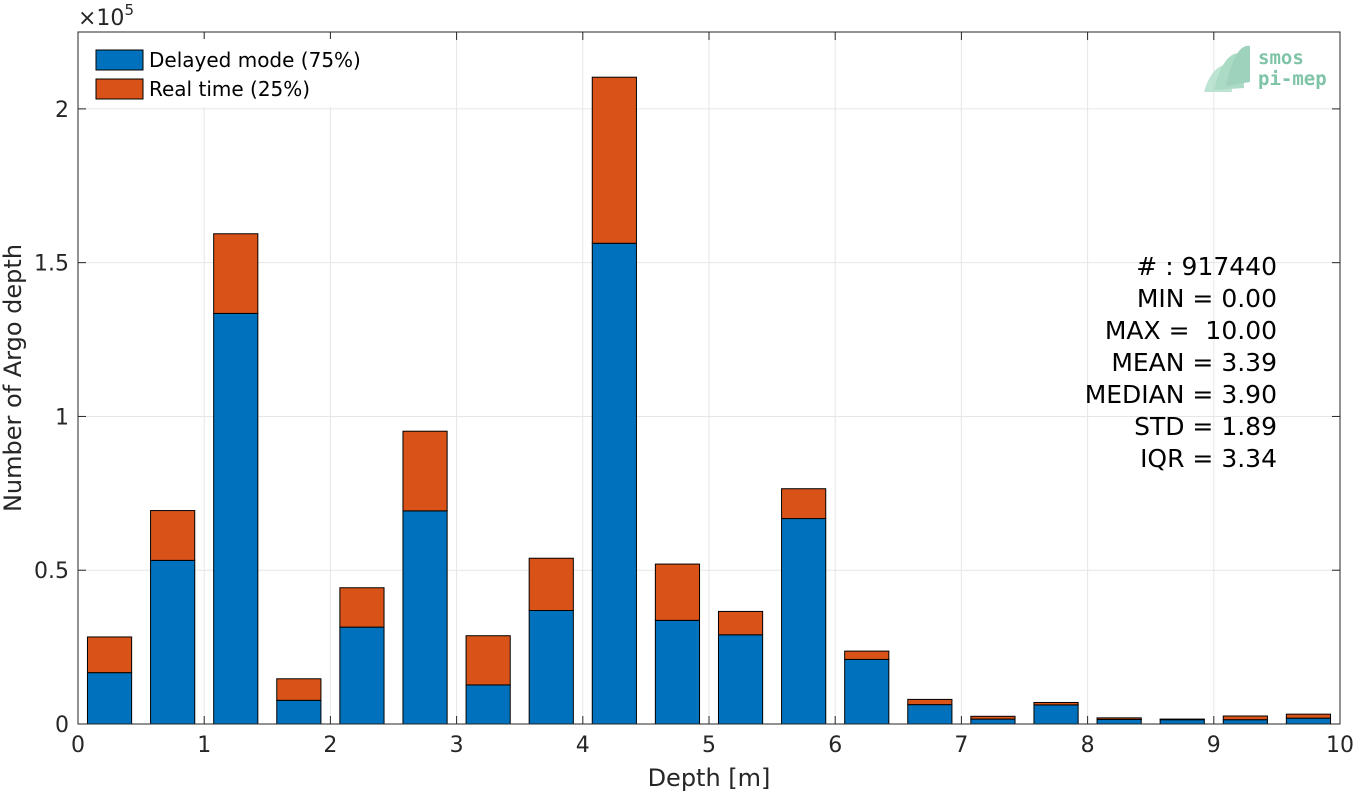  I want to click on smos-pi-mep-logo: smos pi-mep, so click(1265, 68).